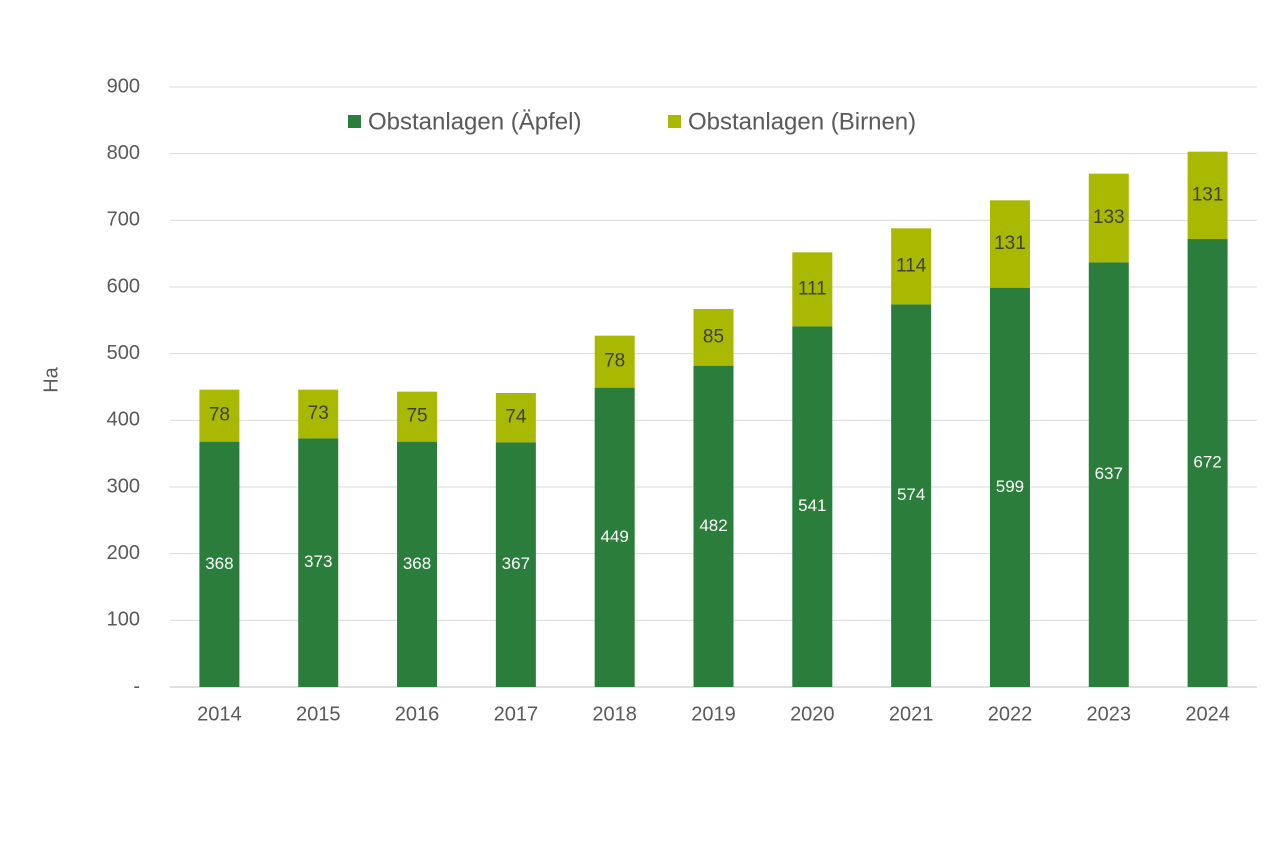 This screenshot has width=1280, height=853. What do you see at coordinates (802, 121) in the screenshot?
I see `legend-label: Obstanlagen (Birnen)` at bounding box center [802, 121].